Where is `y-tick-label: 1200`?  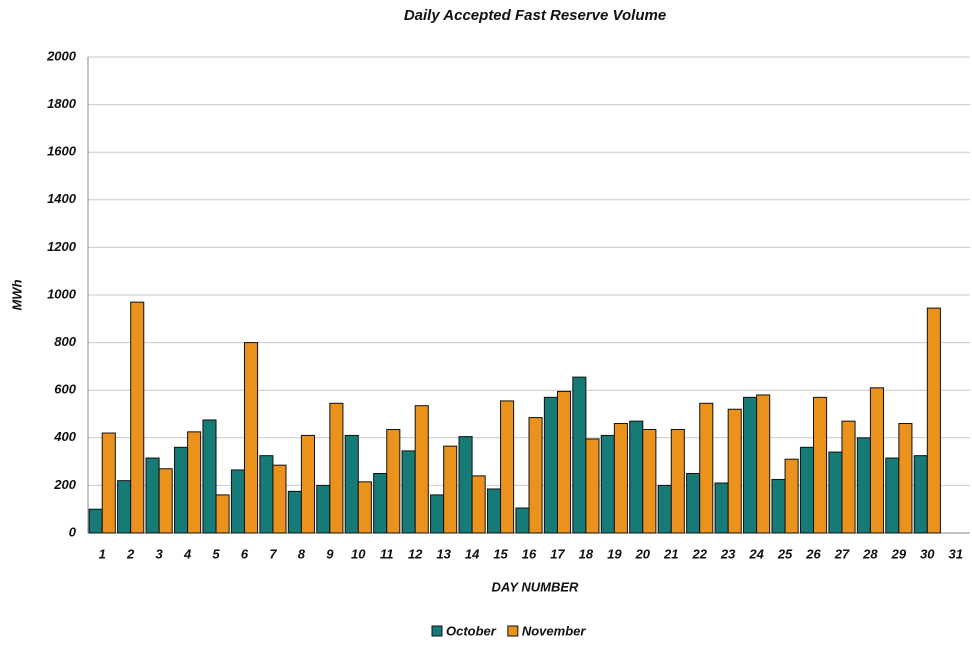 y-tick-label: 1200 is located at coordinates (62, 246).